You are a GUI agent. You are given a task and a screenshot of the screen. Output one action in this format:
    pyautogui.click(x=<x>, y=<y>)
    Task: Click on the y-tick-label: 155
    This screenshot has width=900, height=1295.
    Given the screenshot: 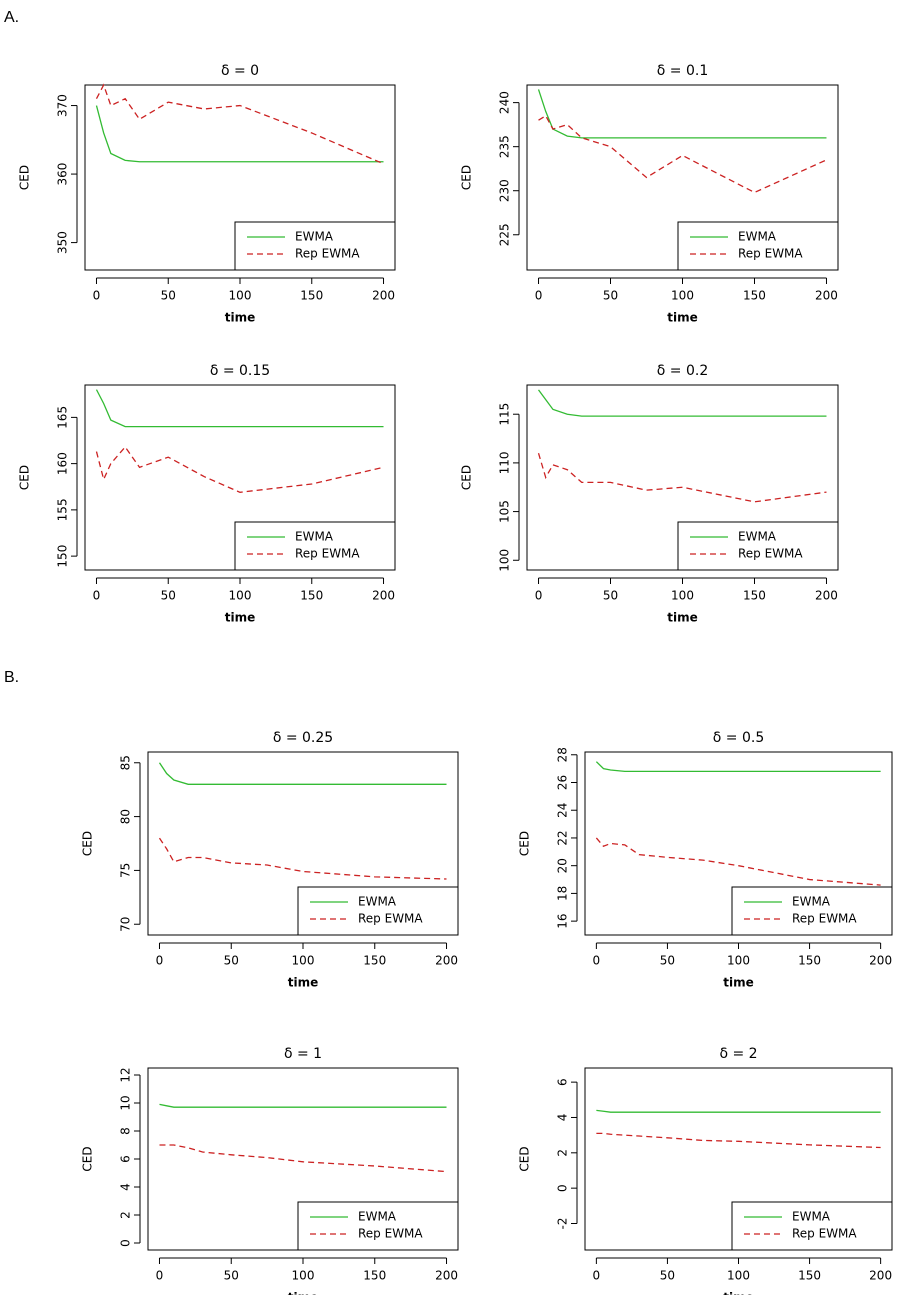 What is the action you would take?
    pyautogui.click(x=63, y=509)
    